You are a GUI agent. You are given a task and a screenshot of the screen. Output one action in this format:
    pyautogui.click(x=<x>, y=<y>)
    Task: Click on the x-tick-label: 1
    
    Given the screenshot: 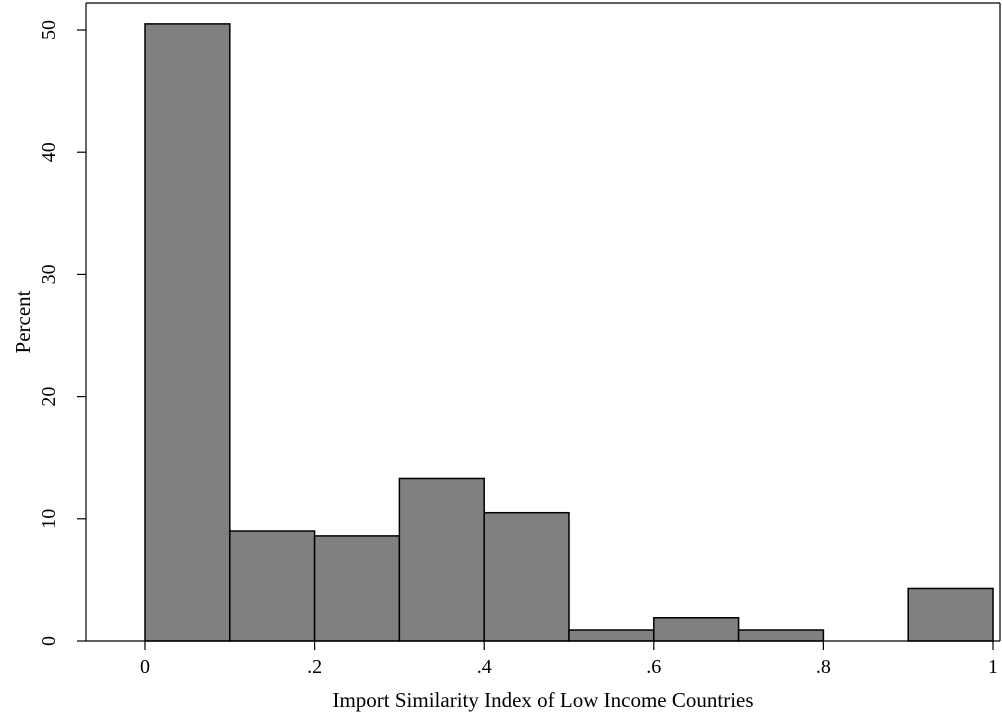 What is the action you would take?
    pyautogui.click(x=993, y=667)
    